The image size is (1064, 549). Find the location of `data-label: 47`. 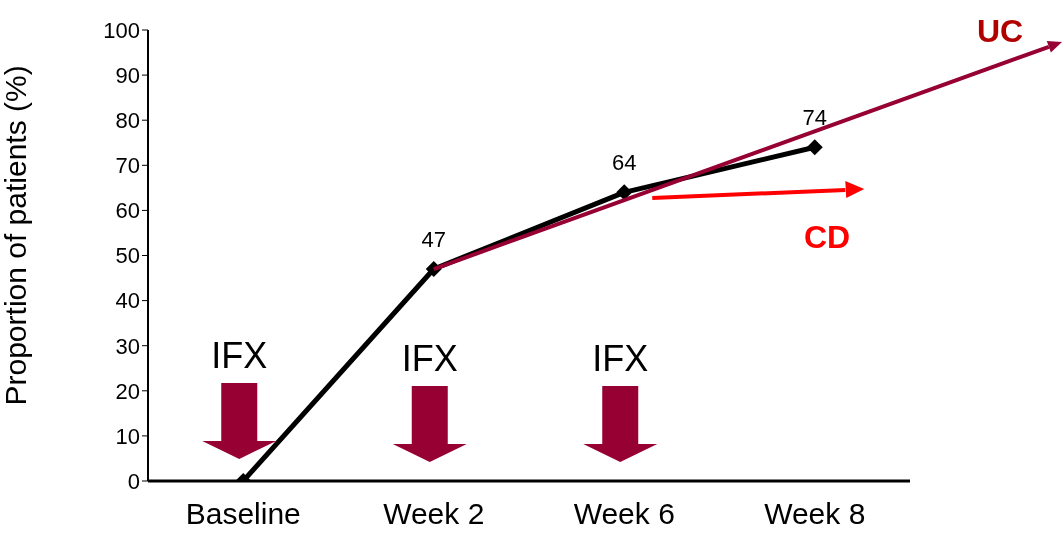

data-label: 47 is located at coordinates (433, 240).